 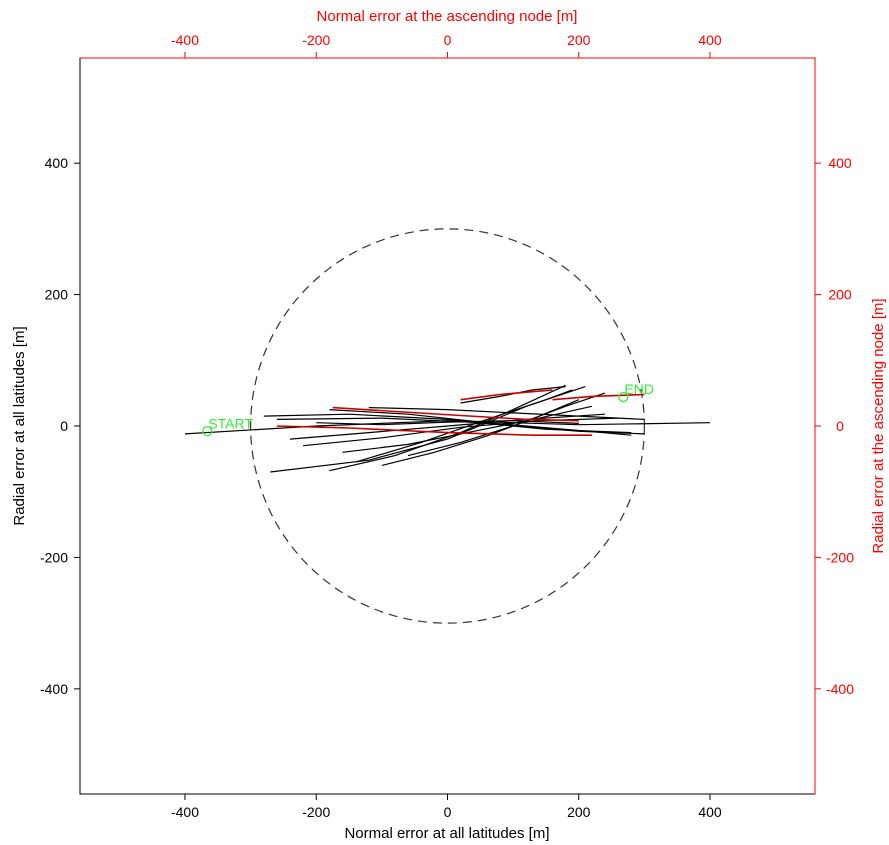 What do you see at coordinates (57, 163) in the screenshot?
I see `left-y-tick-label: 400` at bounding box center [57, 163].